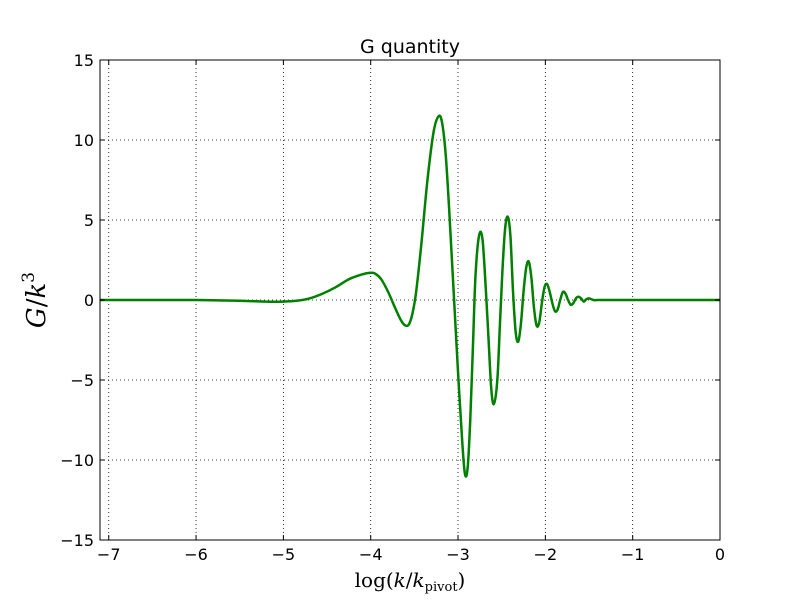  Describe the element at coordinates (89, 220) in the screenshot. I see `y-tick-label: 5` at that location.